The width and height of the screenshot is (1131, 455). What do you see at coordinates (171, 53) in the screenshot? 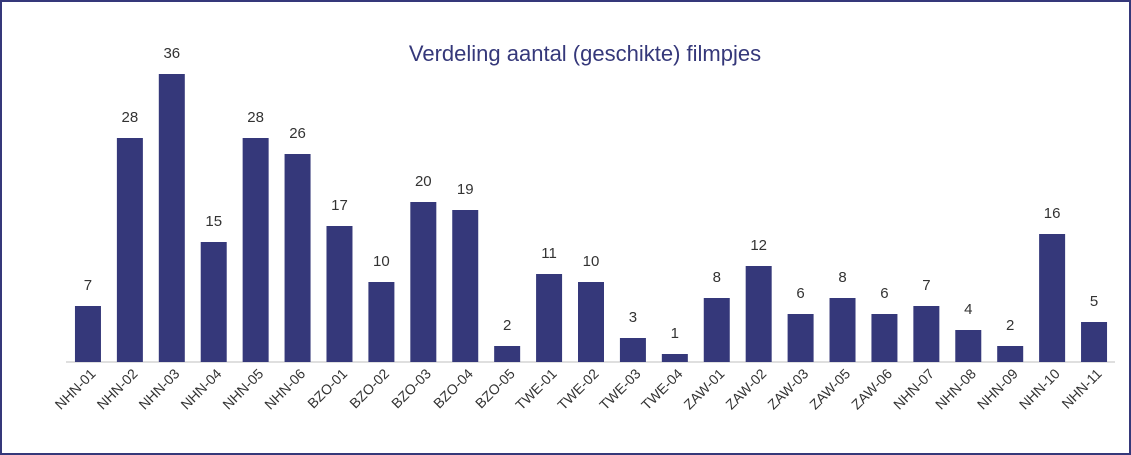
I see `data-label: 36` at bounding box center [171, 53].